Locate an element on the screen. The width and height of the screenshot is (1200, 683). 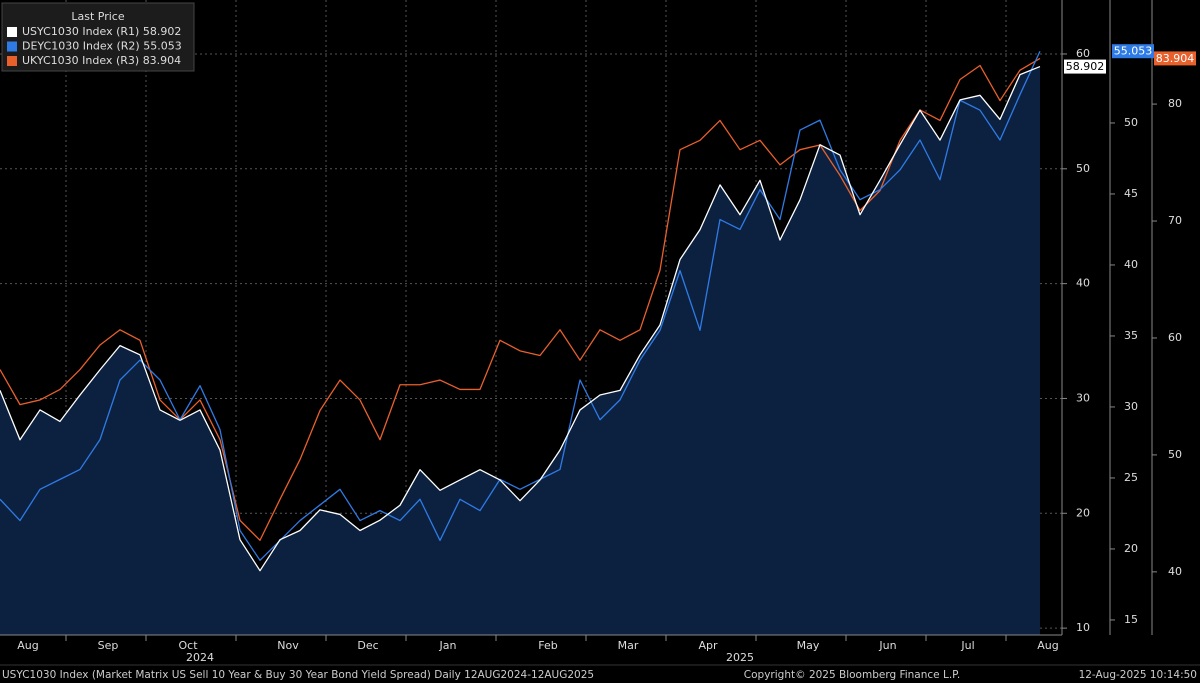
footer-right: 12-Aug-2025 10:14:50 is located at coordinates (1138, 675).